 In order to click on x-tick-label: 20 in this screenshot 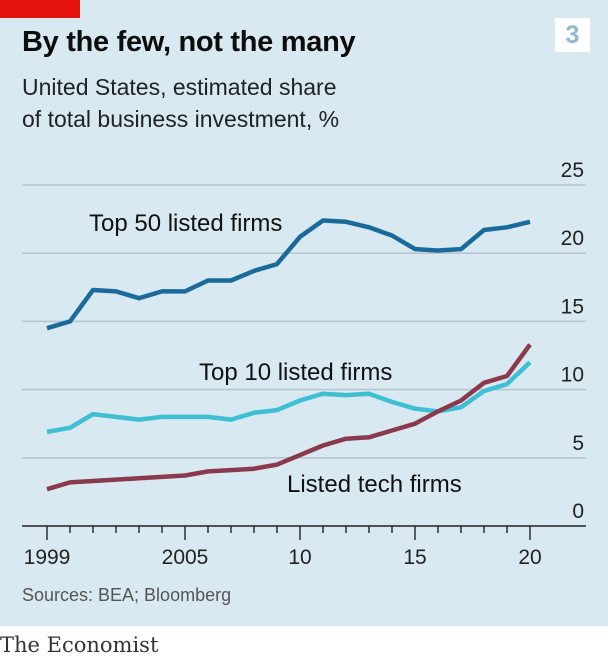, I will do `click(529, 557)`.